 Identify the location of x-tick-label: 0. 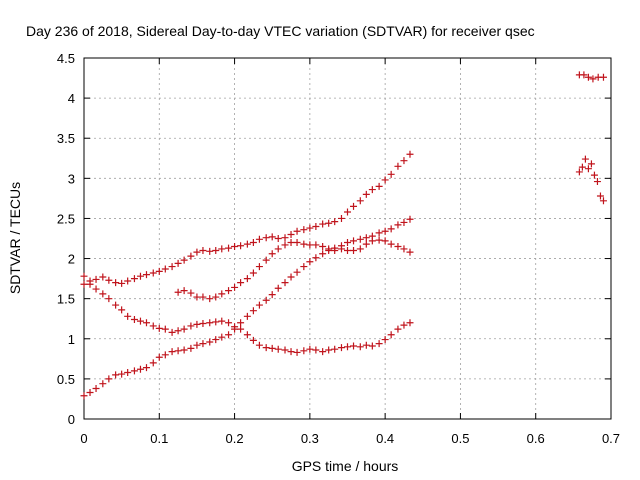
(83, 438).